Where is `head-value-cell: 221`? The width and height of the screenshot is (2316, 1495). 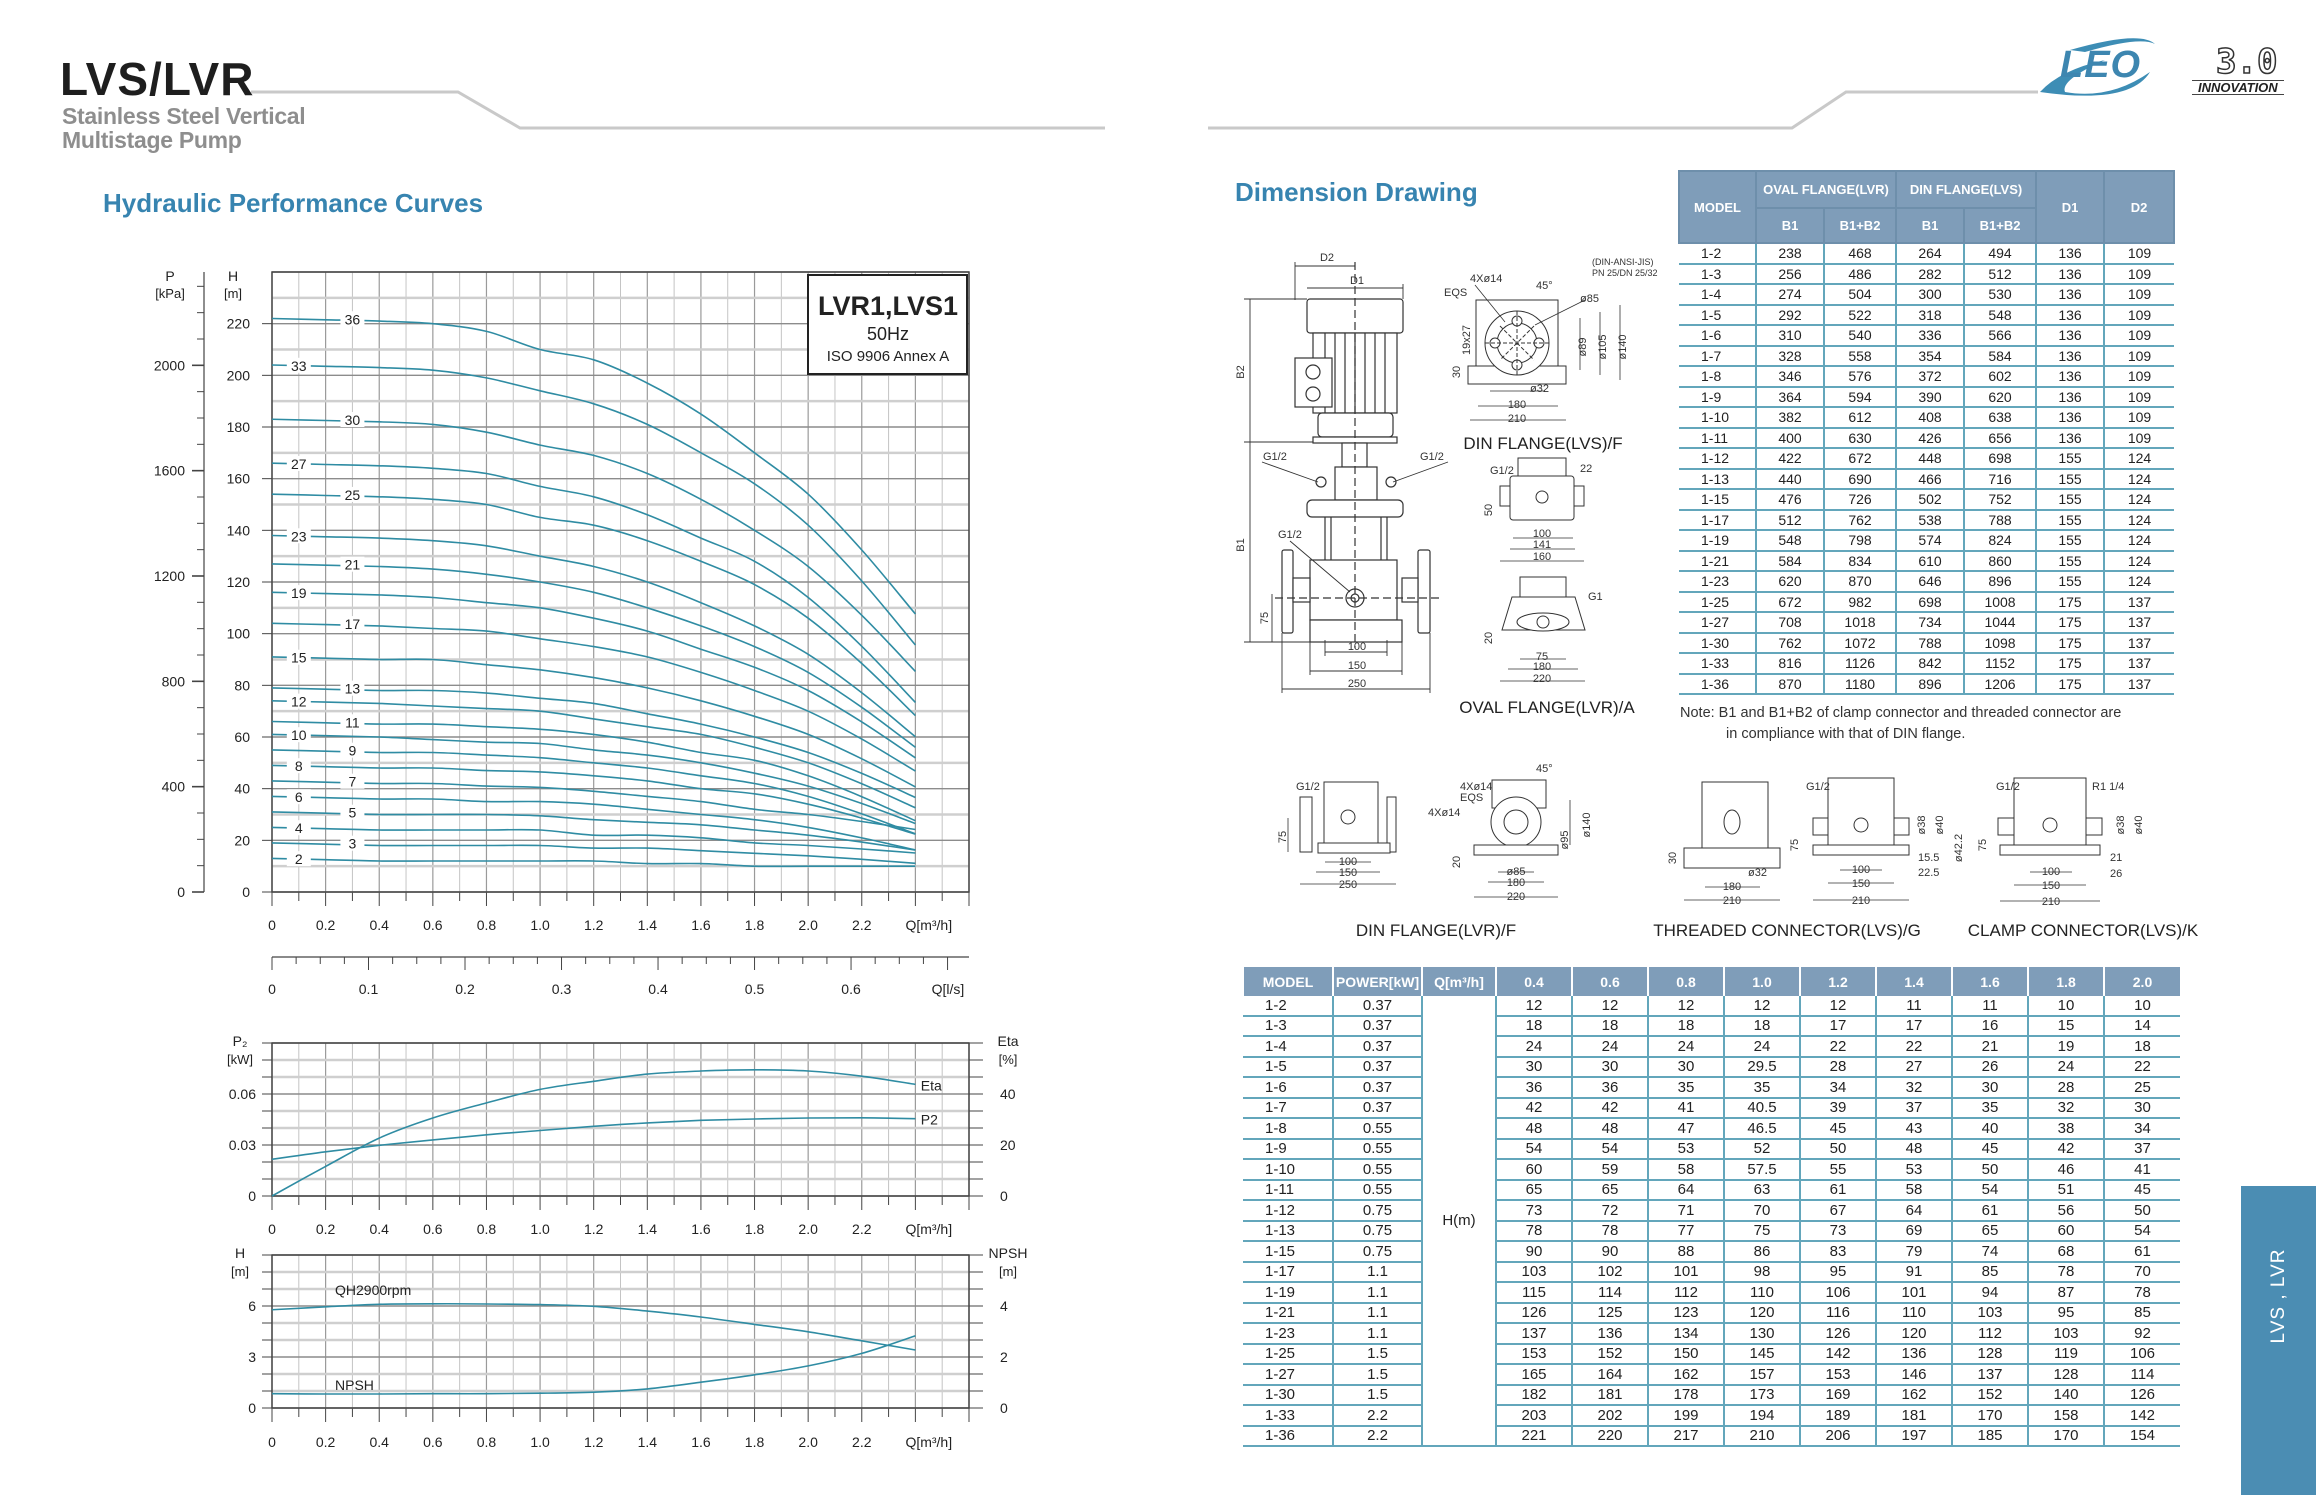
head-value-cell: 221 is located at coordinates (1533, 1436).